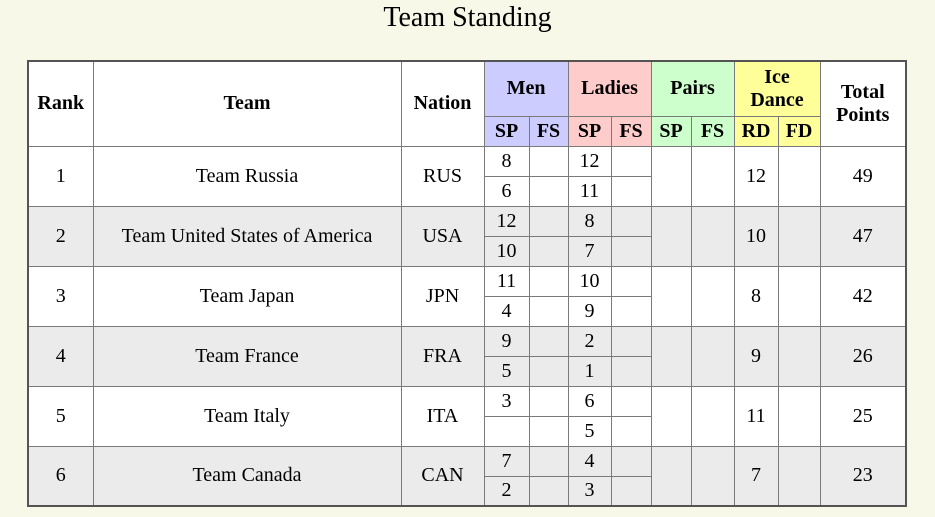  Describe the element at coordinates (756, 416) in the screenshot. I see `ice-rd-cell: 11` at that location.